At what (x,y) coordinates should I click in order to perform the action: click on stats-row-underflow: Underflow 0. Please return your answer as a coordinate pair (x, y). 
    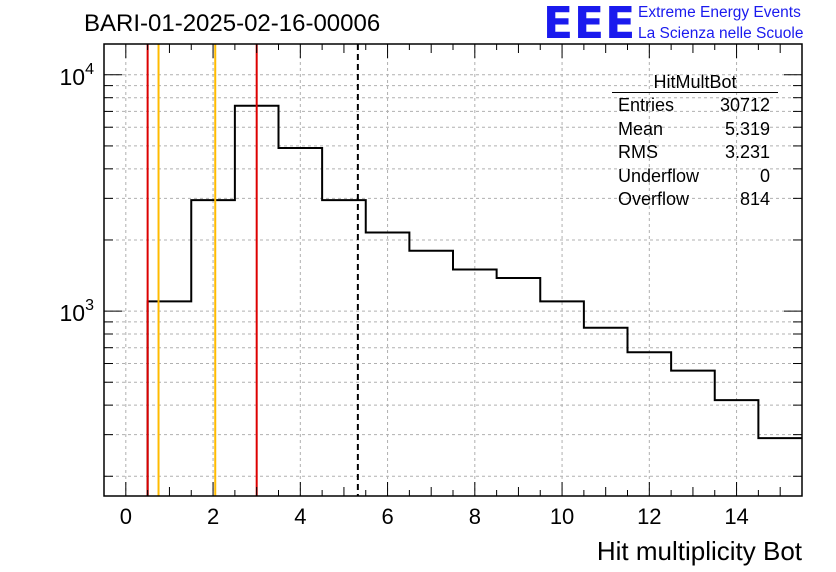
    Looking at the image, I should click on (695, 177).